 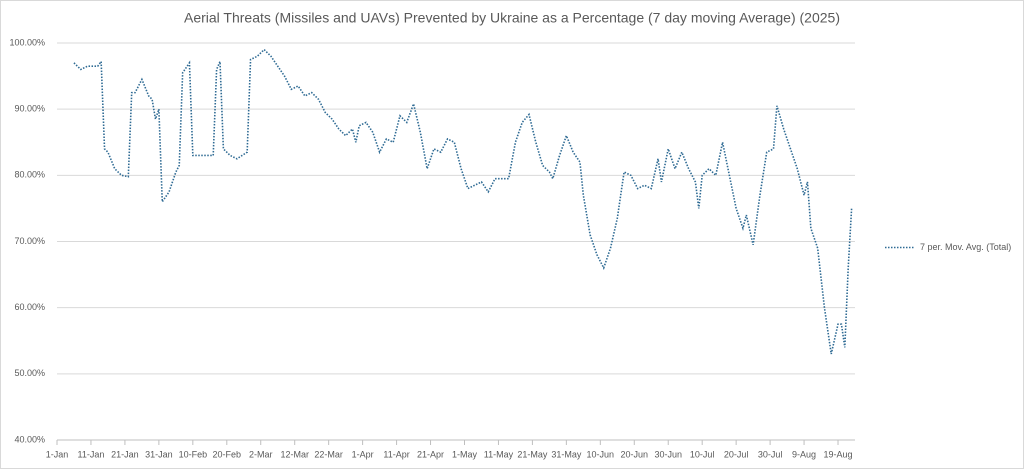 What do you see at coordinates (125, 454) in the screenshot?
I see `x-tick-label: 21-Jan` at bounding box center [125, 454].